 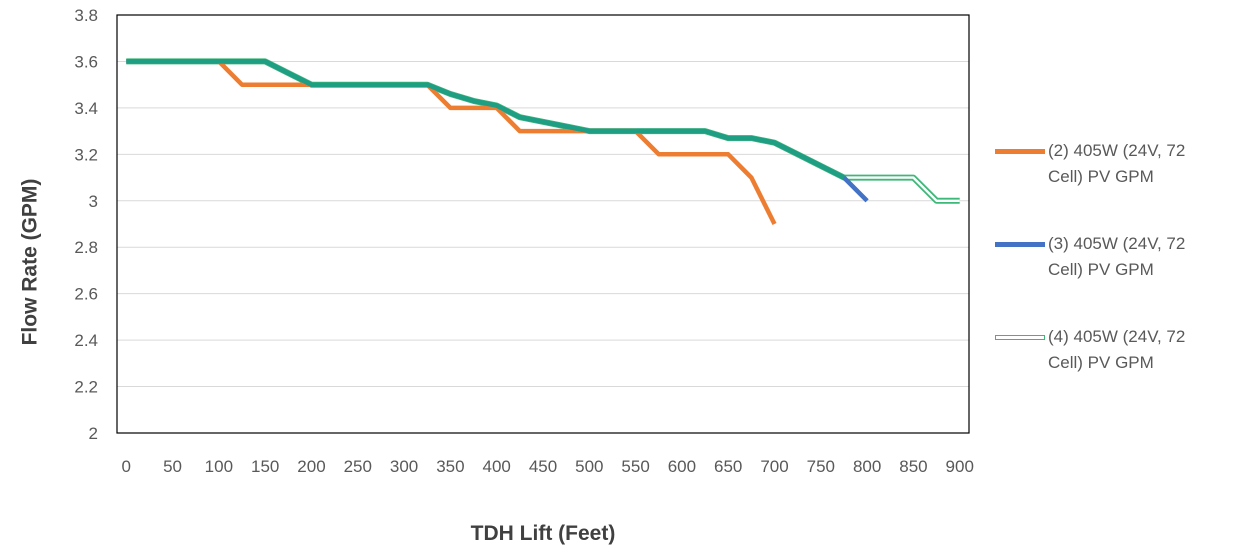 What do you see at coordinates (86, 247) in the screenshot?
I see `y-tick-label: 2.8` at bounding box center [86, 247].